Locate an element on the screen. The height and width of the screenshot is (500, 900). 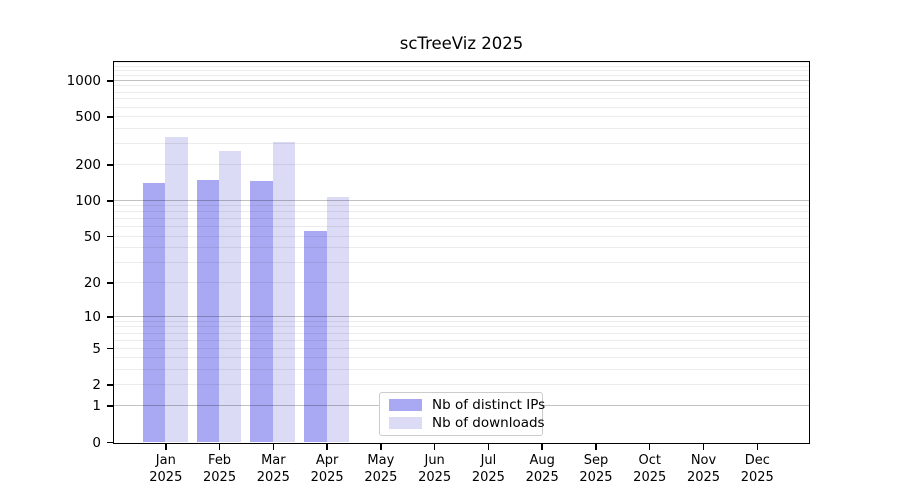
x-tick-month: Jun is located at coordinates (434, 460).